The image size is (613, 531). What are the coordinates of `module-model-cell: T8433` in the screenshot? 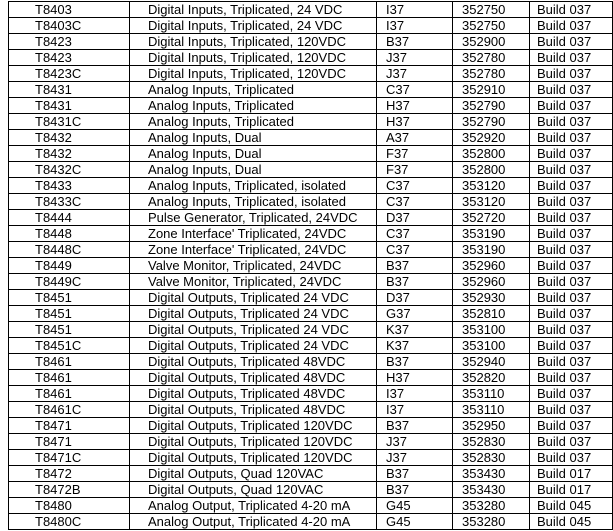 It's located at (69, 185).